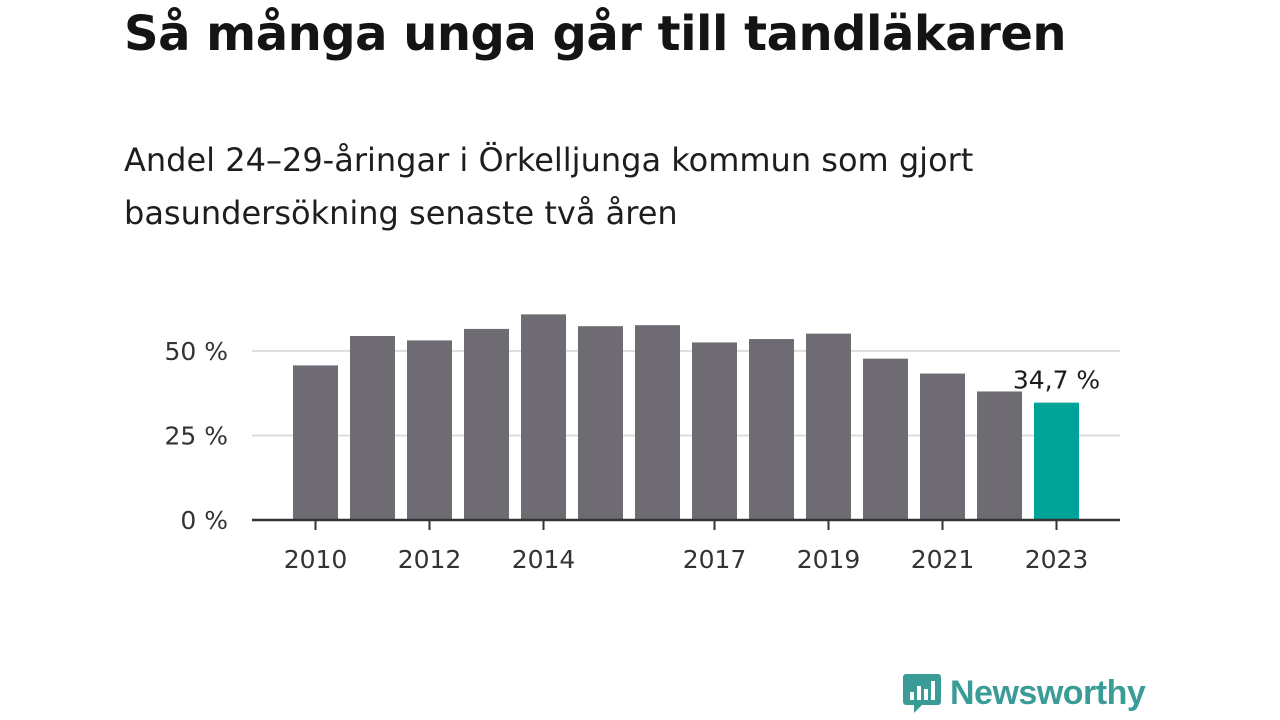  Describe the element at coordinates (1048, 692) in the screenshot. I see `brand-name: Newsworthy` at that location.